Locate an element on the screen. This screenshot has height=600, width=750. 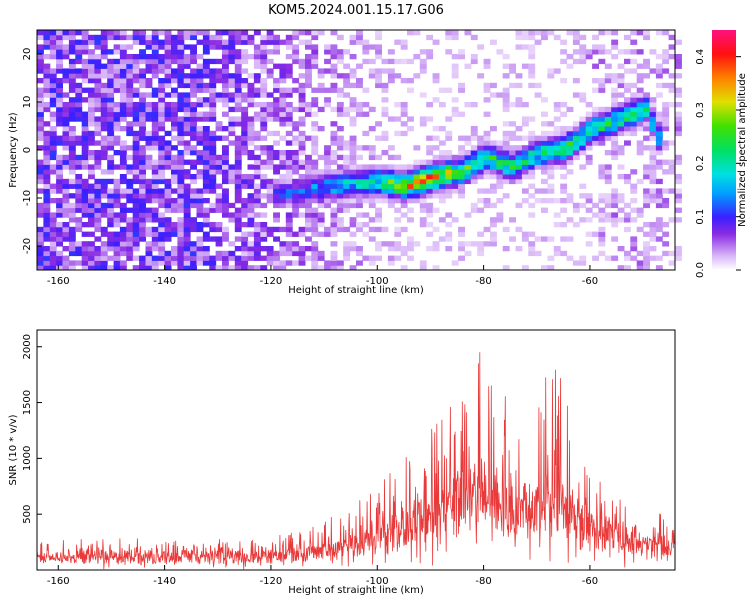
snr-x-tick-label: -60 is located at coordinates (590, 581).